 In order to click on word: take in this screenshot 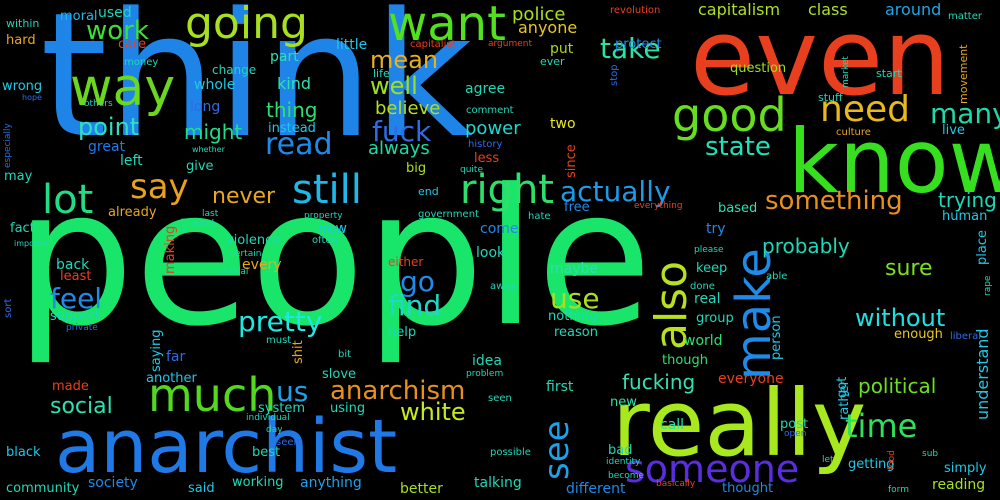, I will do `click(630, 48)`.